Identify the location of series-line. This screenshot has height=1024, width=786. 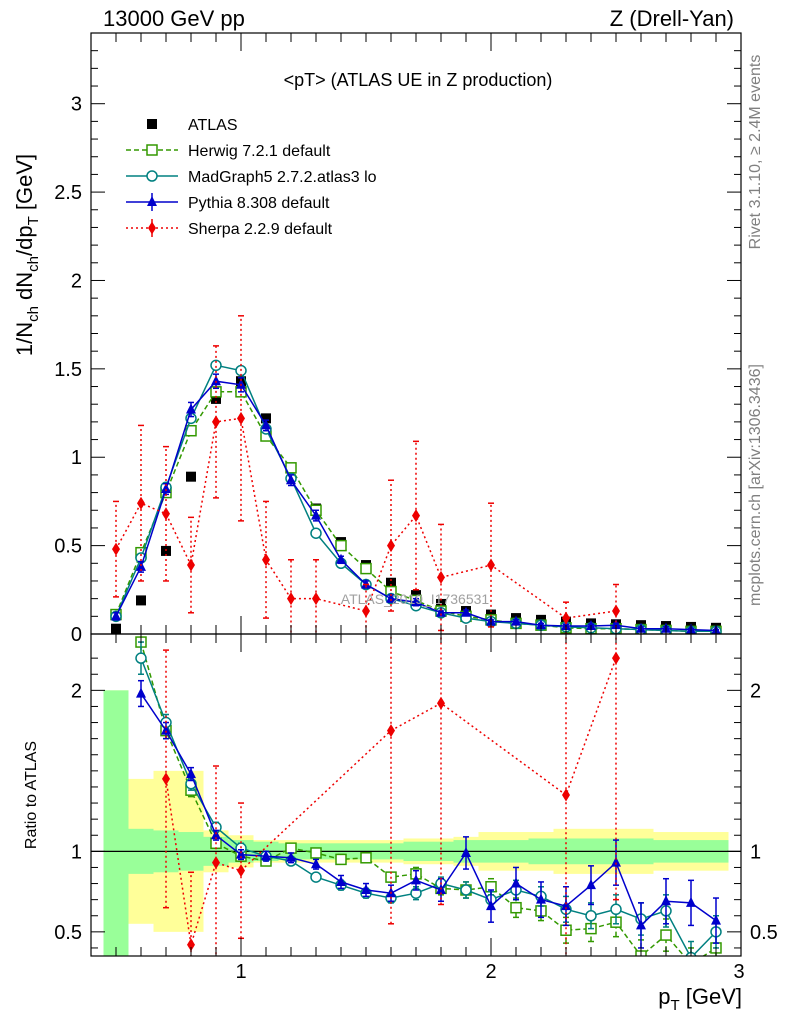
(366, 518).